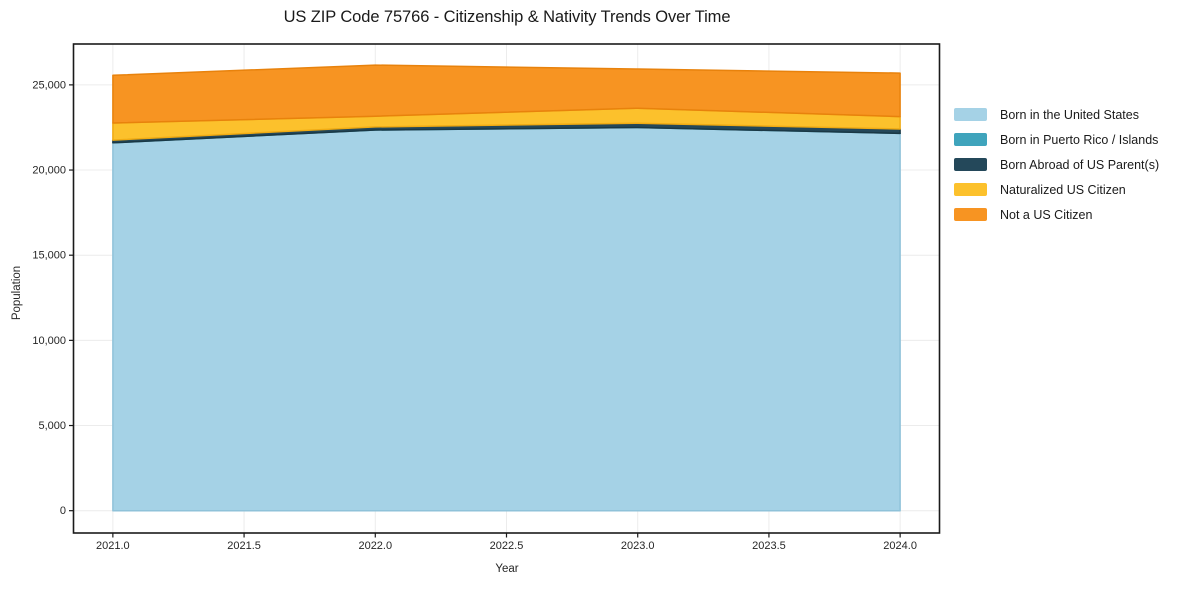  Describe the element at coordinates (49, 85) in the screenshot. I see `y-tick-label: 25,000` at that location.